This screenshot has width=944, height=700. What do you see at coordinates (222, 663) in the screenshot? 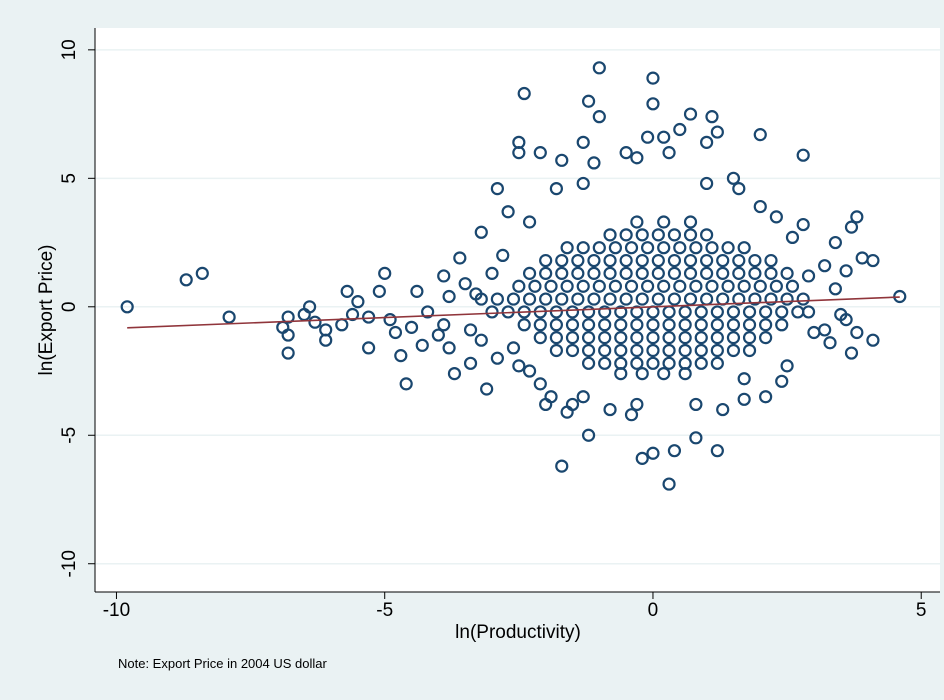
I see `note: Note: Export Price in 2004 US dollar` at bounding box center [222, 663].